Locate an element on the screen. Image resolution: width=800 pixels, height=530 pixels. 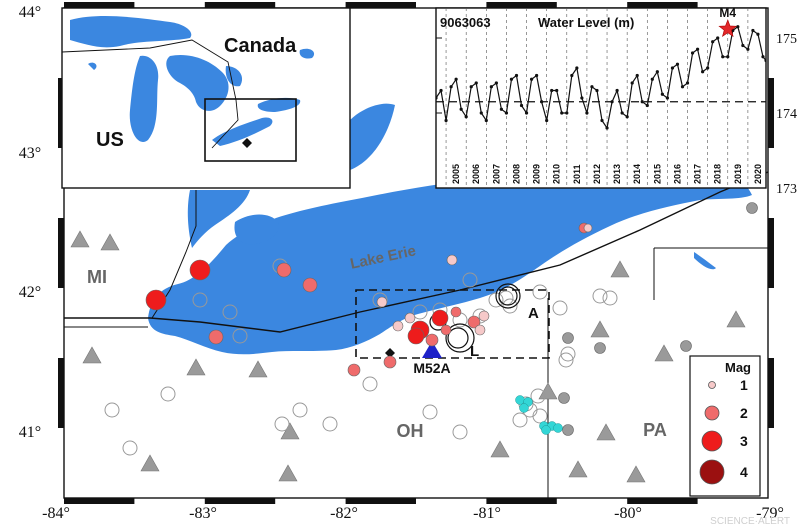
chart-series is located at coordinates (601, 77).